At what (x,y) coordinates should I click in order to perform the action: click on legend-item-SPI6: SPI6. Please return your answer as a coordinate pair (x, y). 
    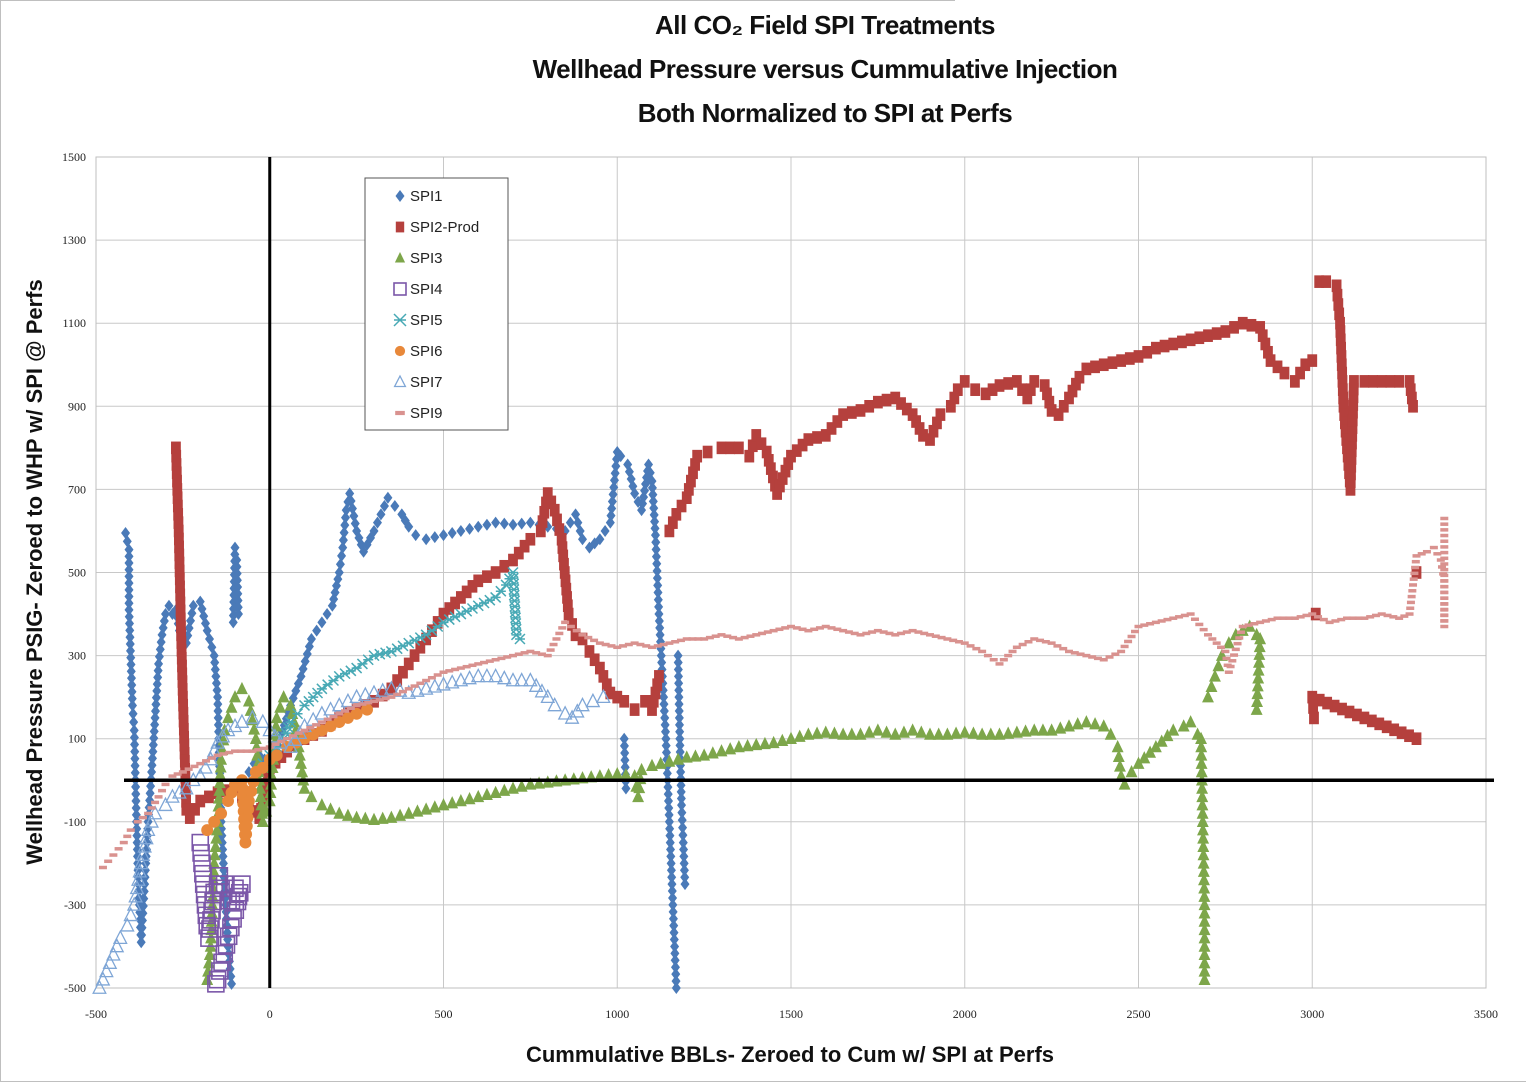
    Looking at the image, I should click on (418, 351).